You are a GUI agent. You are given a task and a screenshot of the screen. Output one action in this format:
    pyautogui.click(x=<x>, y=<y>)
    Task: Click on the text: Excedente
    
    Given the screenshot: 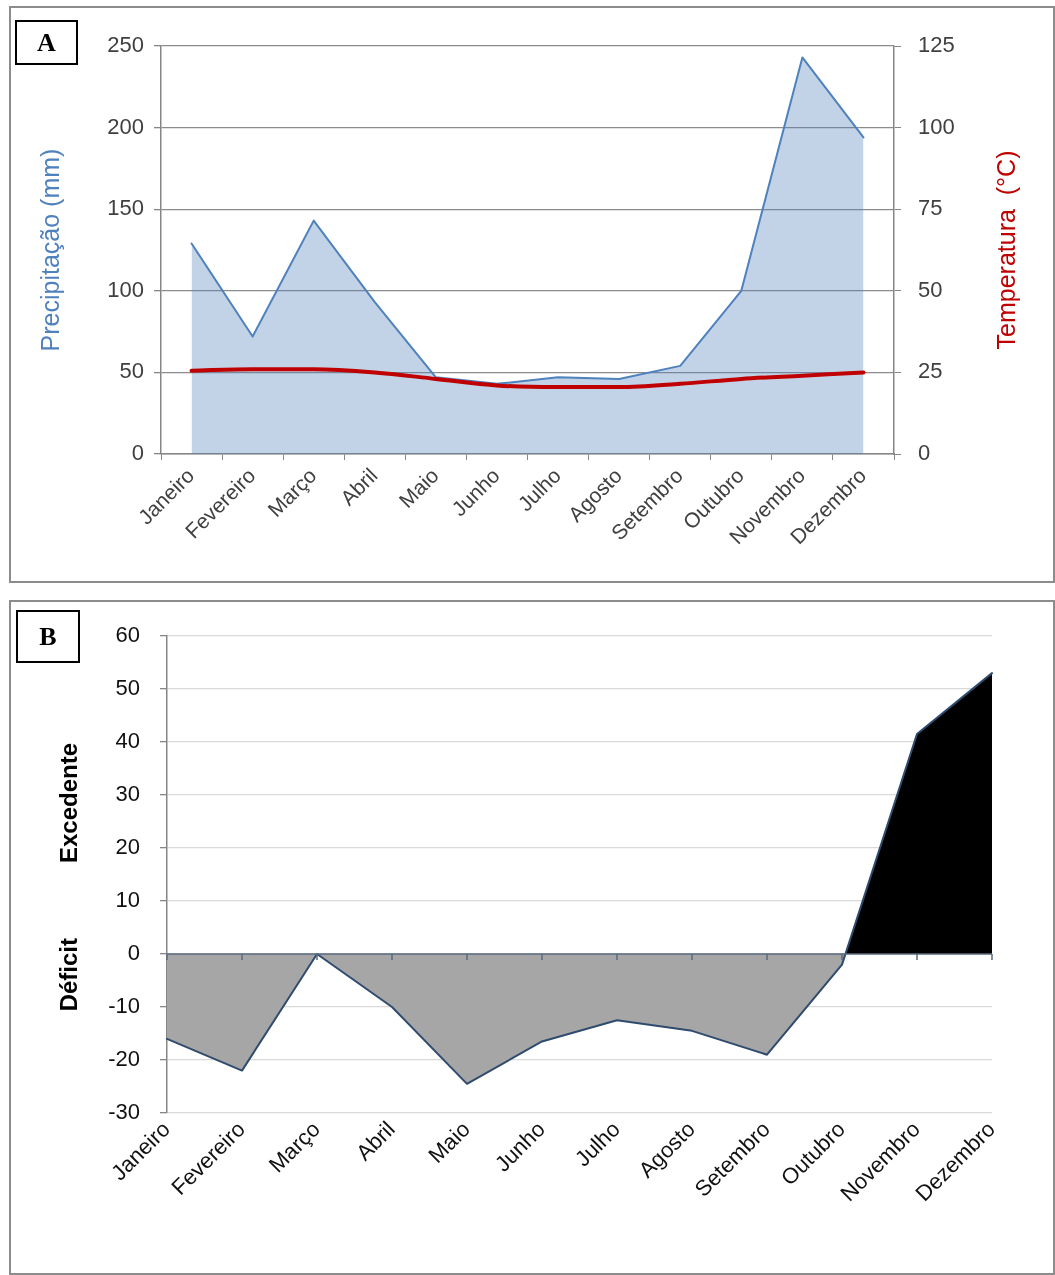 What is the action you would take?
    pyautogui.click(x=68, y=802)
    